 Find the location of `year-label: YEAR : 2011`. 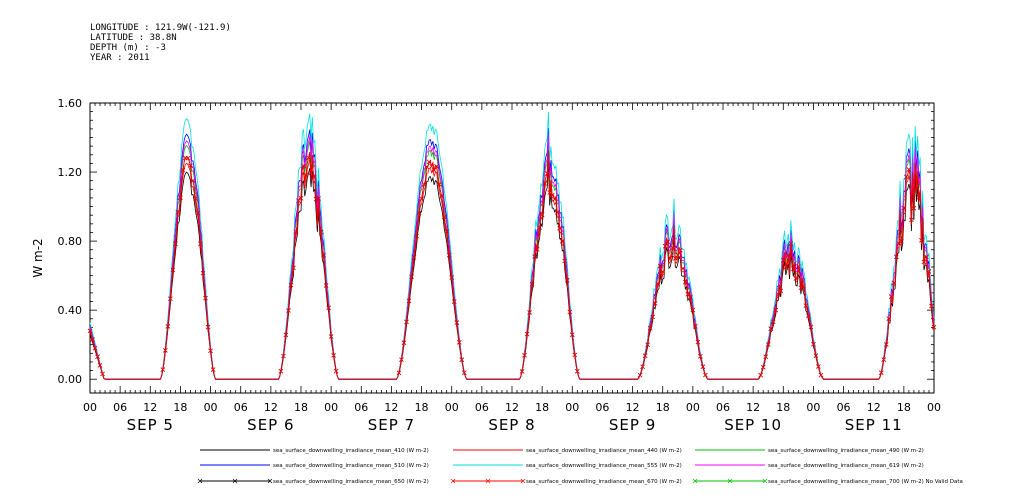

year-label: YEAR : 2011 is located at coordinates (120, 58).